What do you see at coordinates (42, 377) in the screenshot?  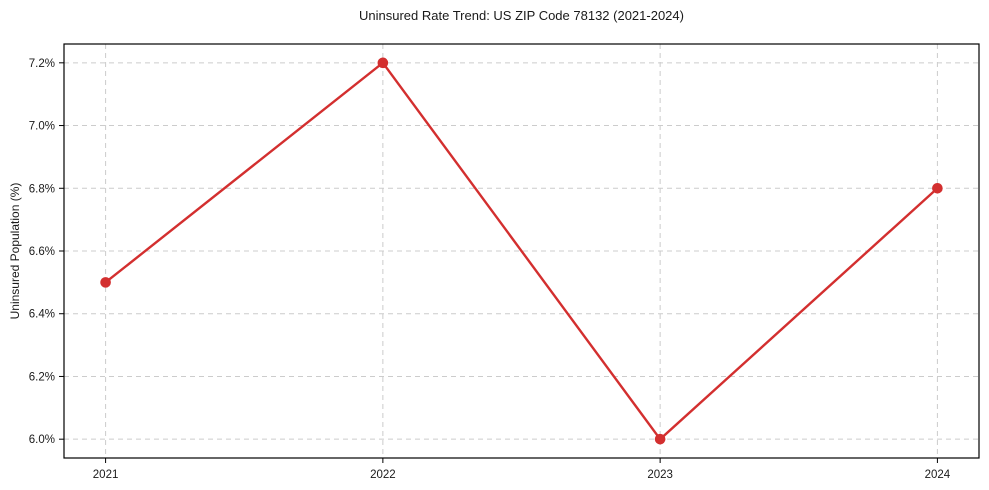 I see `y-tick-label: 6.2%` at bounding box center [42, 377].